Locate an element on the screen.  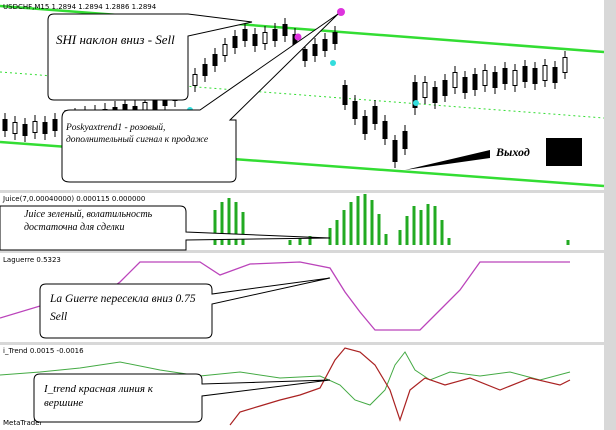
panel-label: i_Trend 0.0015 -0.0016 is located at coordinates (43, 351).